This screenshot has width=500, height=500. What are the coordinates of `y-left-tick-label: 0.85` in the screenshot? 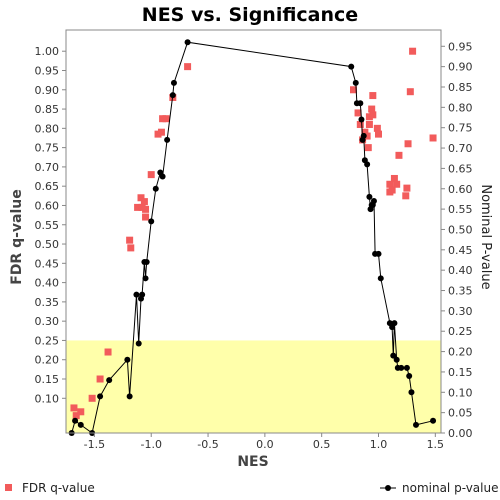 It's located at (47, 109).